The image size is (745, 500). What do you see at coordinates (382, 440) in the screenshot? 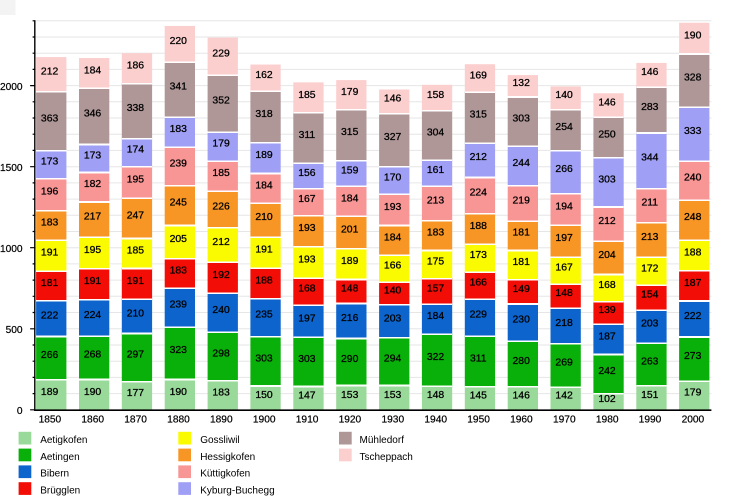
I see `svg-text: Mühledorf` at bounding box center [382, 440].